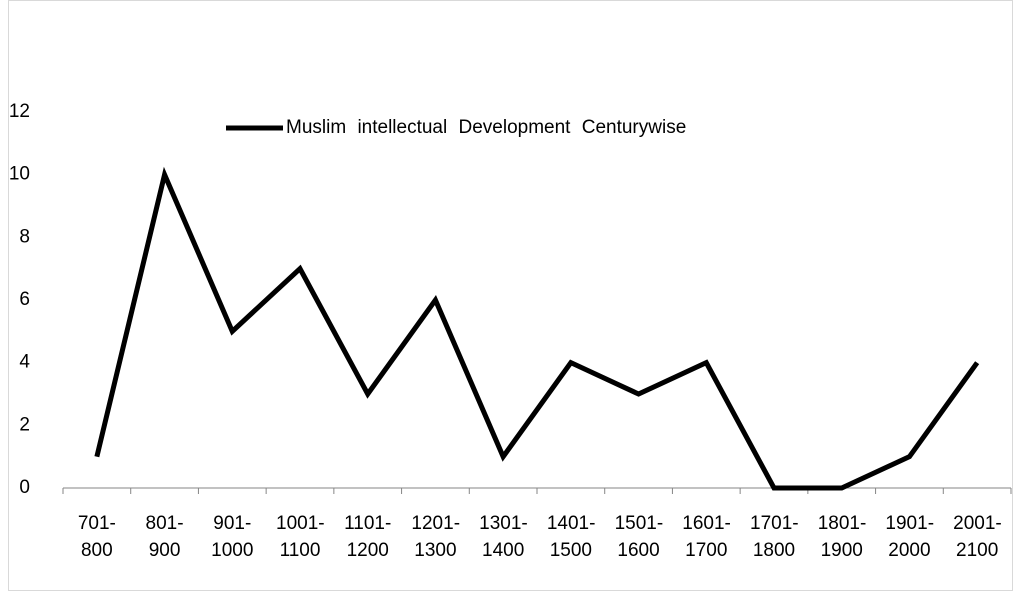 This screenshot has height=593, width=1014. What do you see at coordinates (24, 362) in the screenshot?
I see `y-tick-label: 4` at bounding box center [24, 362].